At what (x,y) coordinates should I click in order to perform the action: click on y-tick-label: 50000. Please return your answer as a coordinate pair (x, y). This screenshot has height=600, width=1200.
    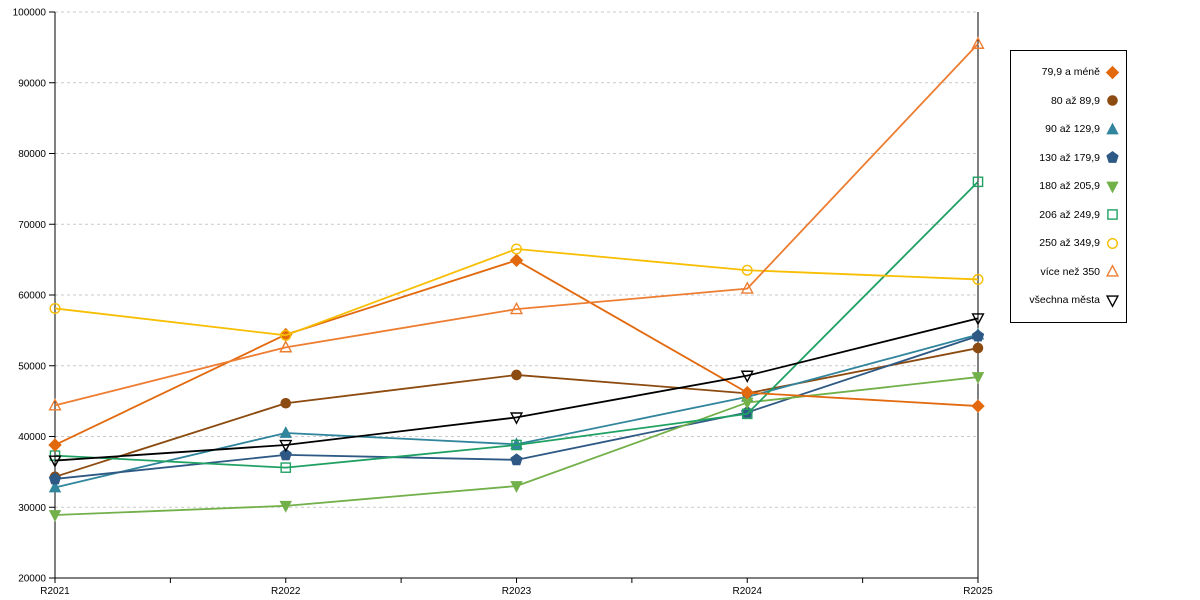
    Looking at the image, I should click on (32, 366).